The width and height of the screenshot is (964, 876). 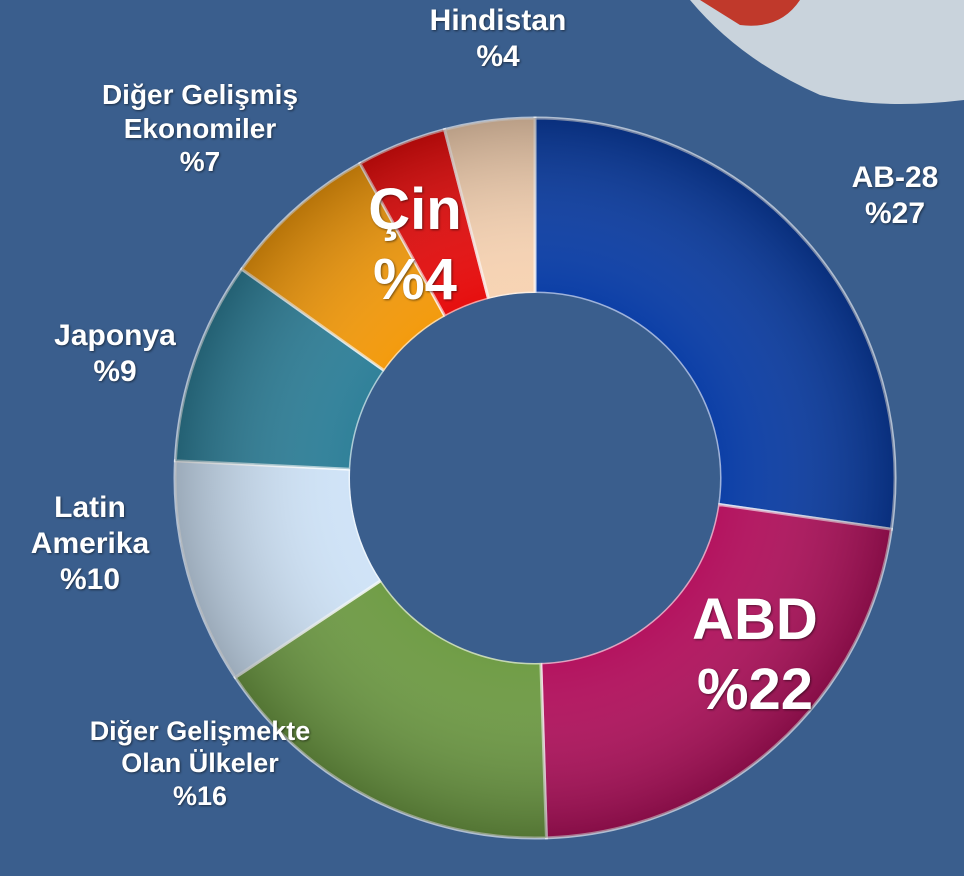 What do you see at coordinates (498, 20) in the screenshot?
I see `category-label: Hindistan` at bounding box center [498, 20].